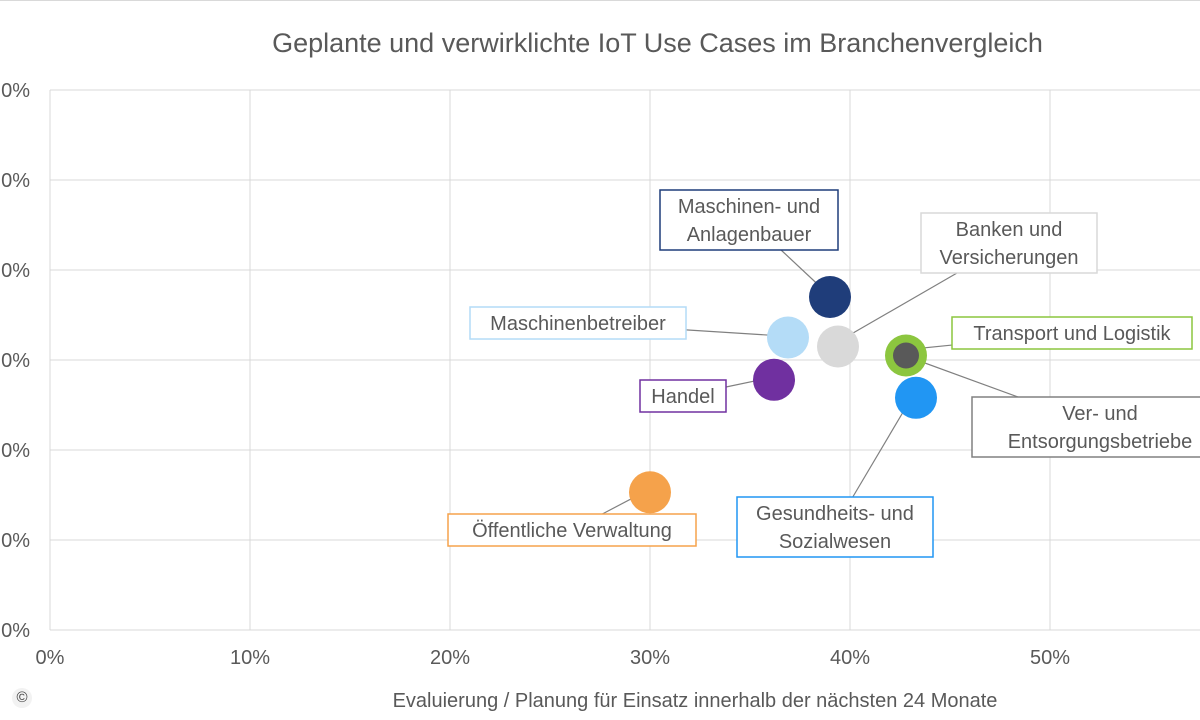 The height and width of the screenshot is (720, 1200). What do you see at coordinates (835, 514) in the screenshot?
I see `data-label: Gesundheits- und` at bounding box center [835, 514].